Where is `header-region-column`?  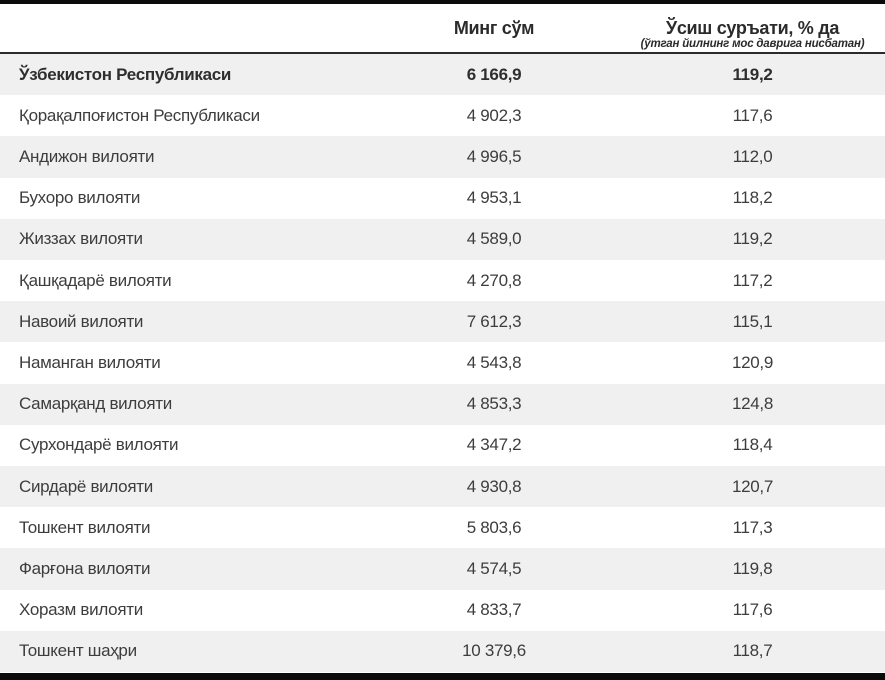
header-region-column is located at coordinates (184, 28).